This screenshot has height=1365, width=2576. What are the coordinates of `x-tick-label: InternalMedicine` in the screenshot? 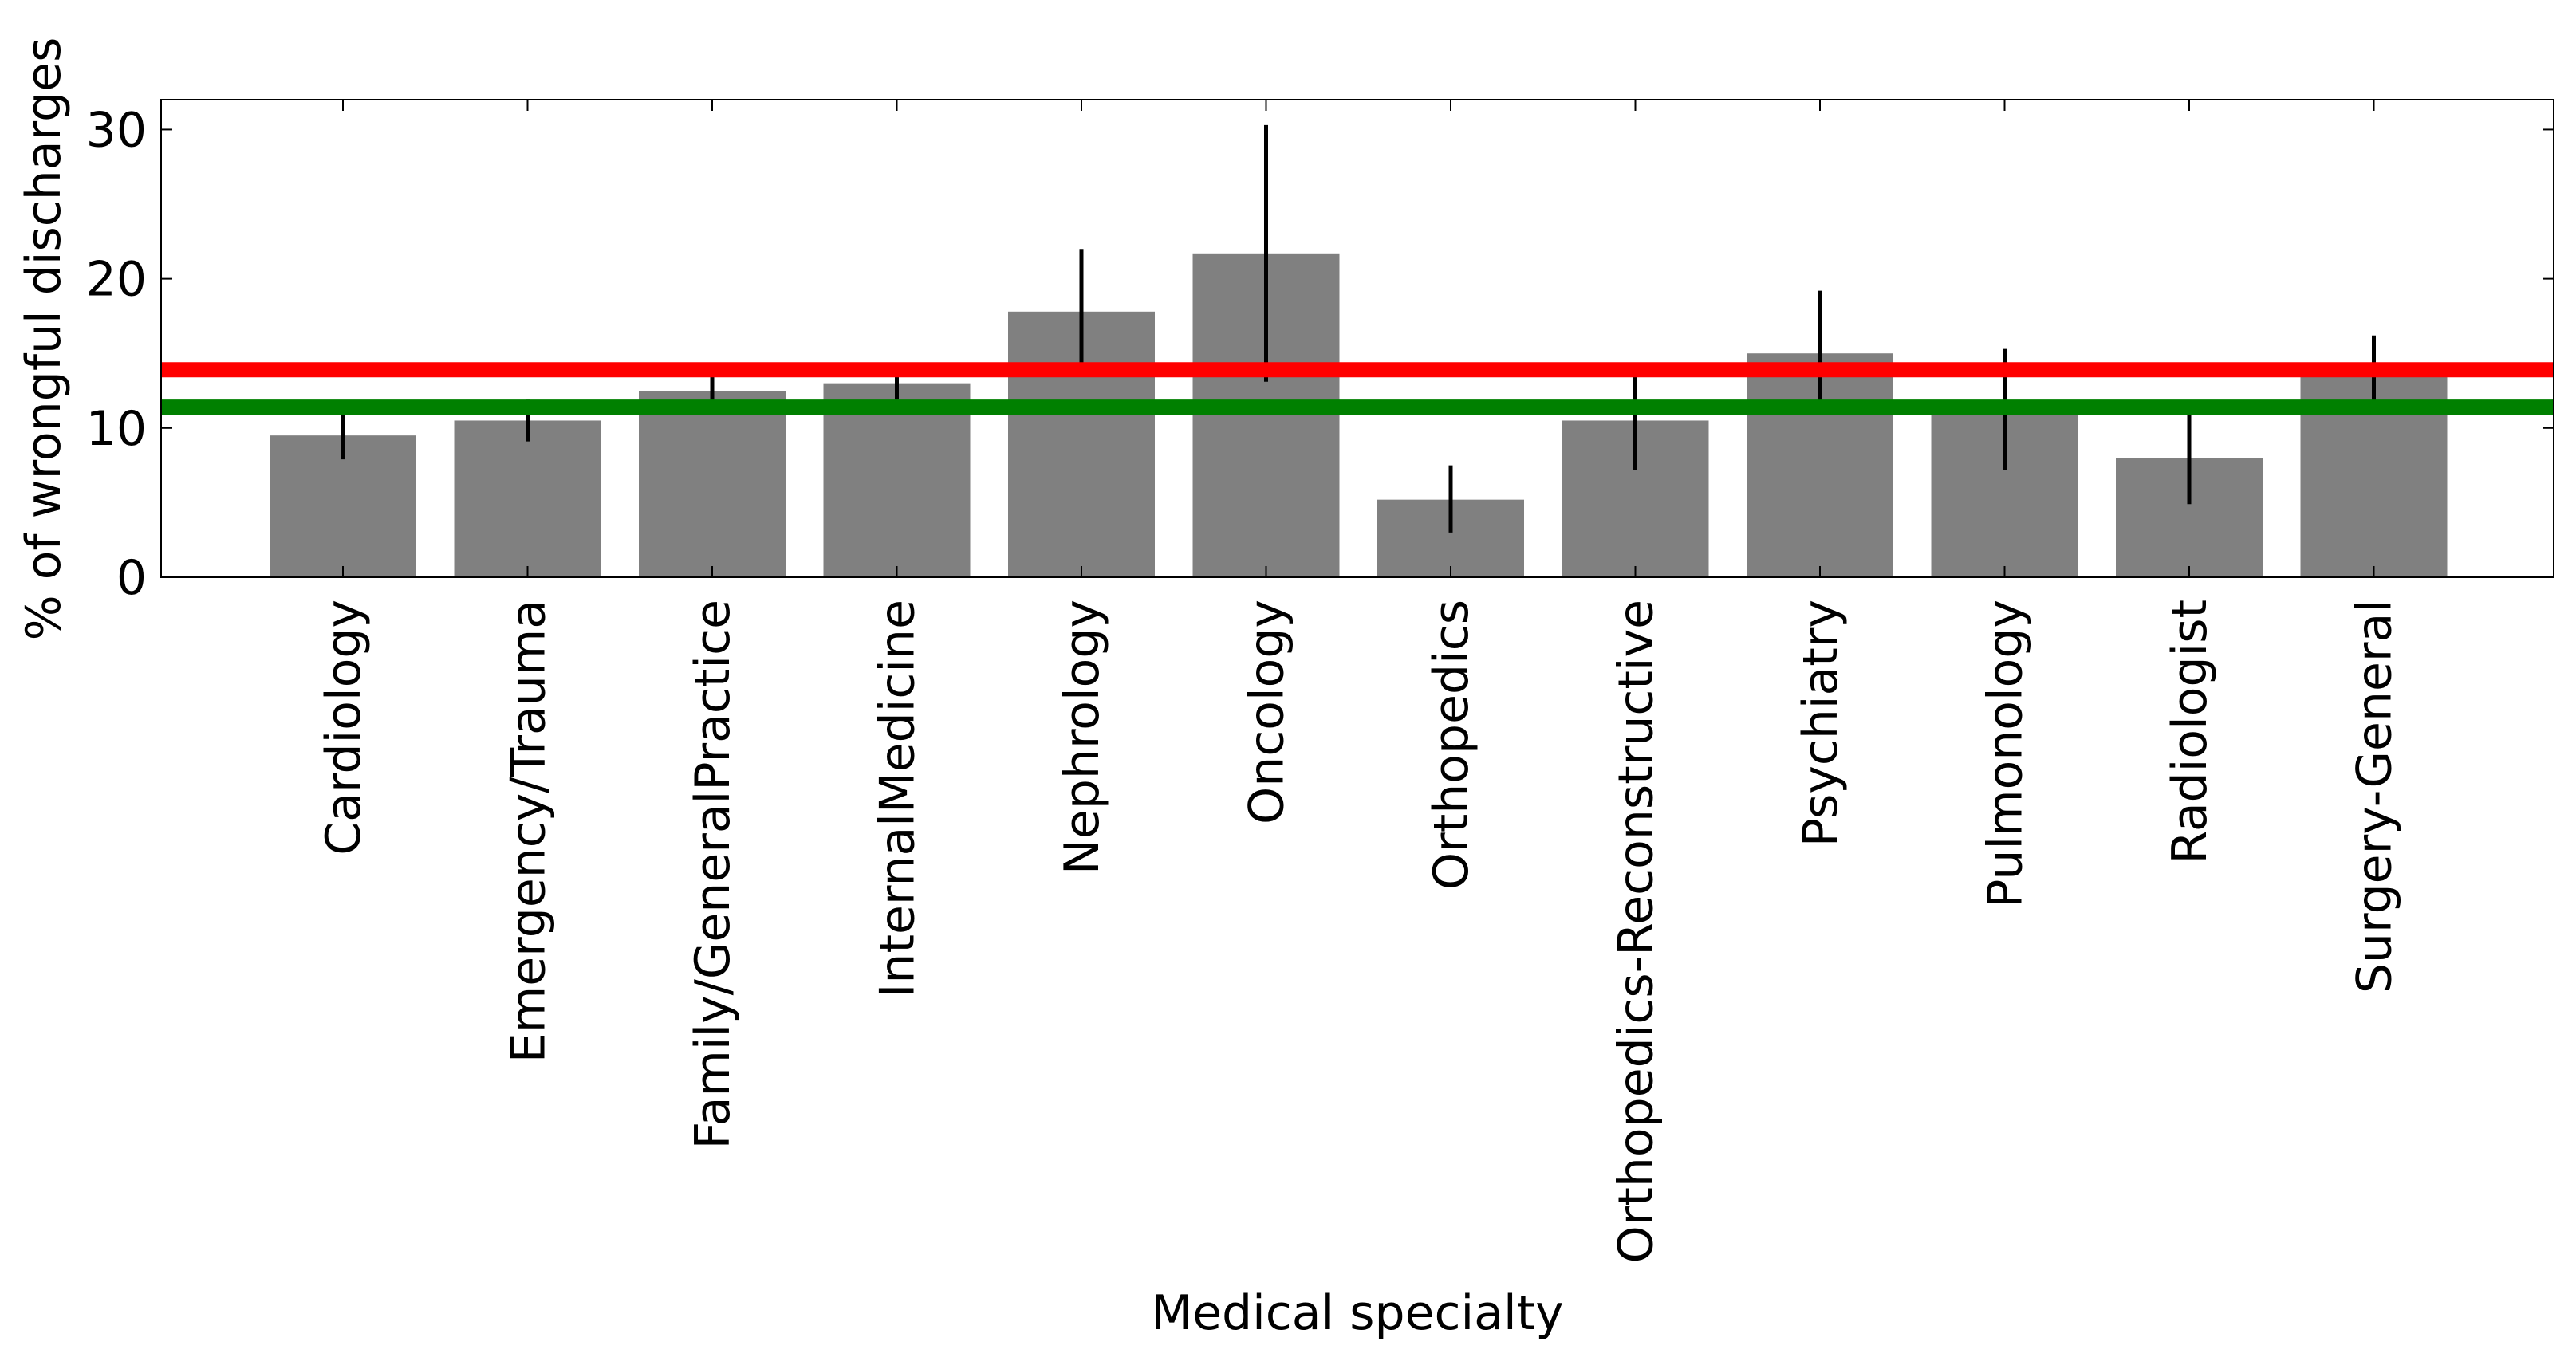 It's located at (898, 798).